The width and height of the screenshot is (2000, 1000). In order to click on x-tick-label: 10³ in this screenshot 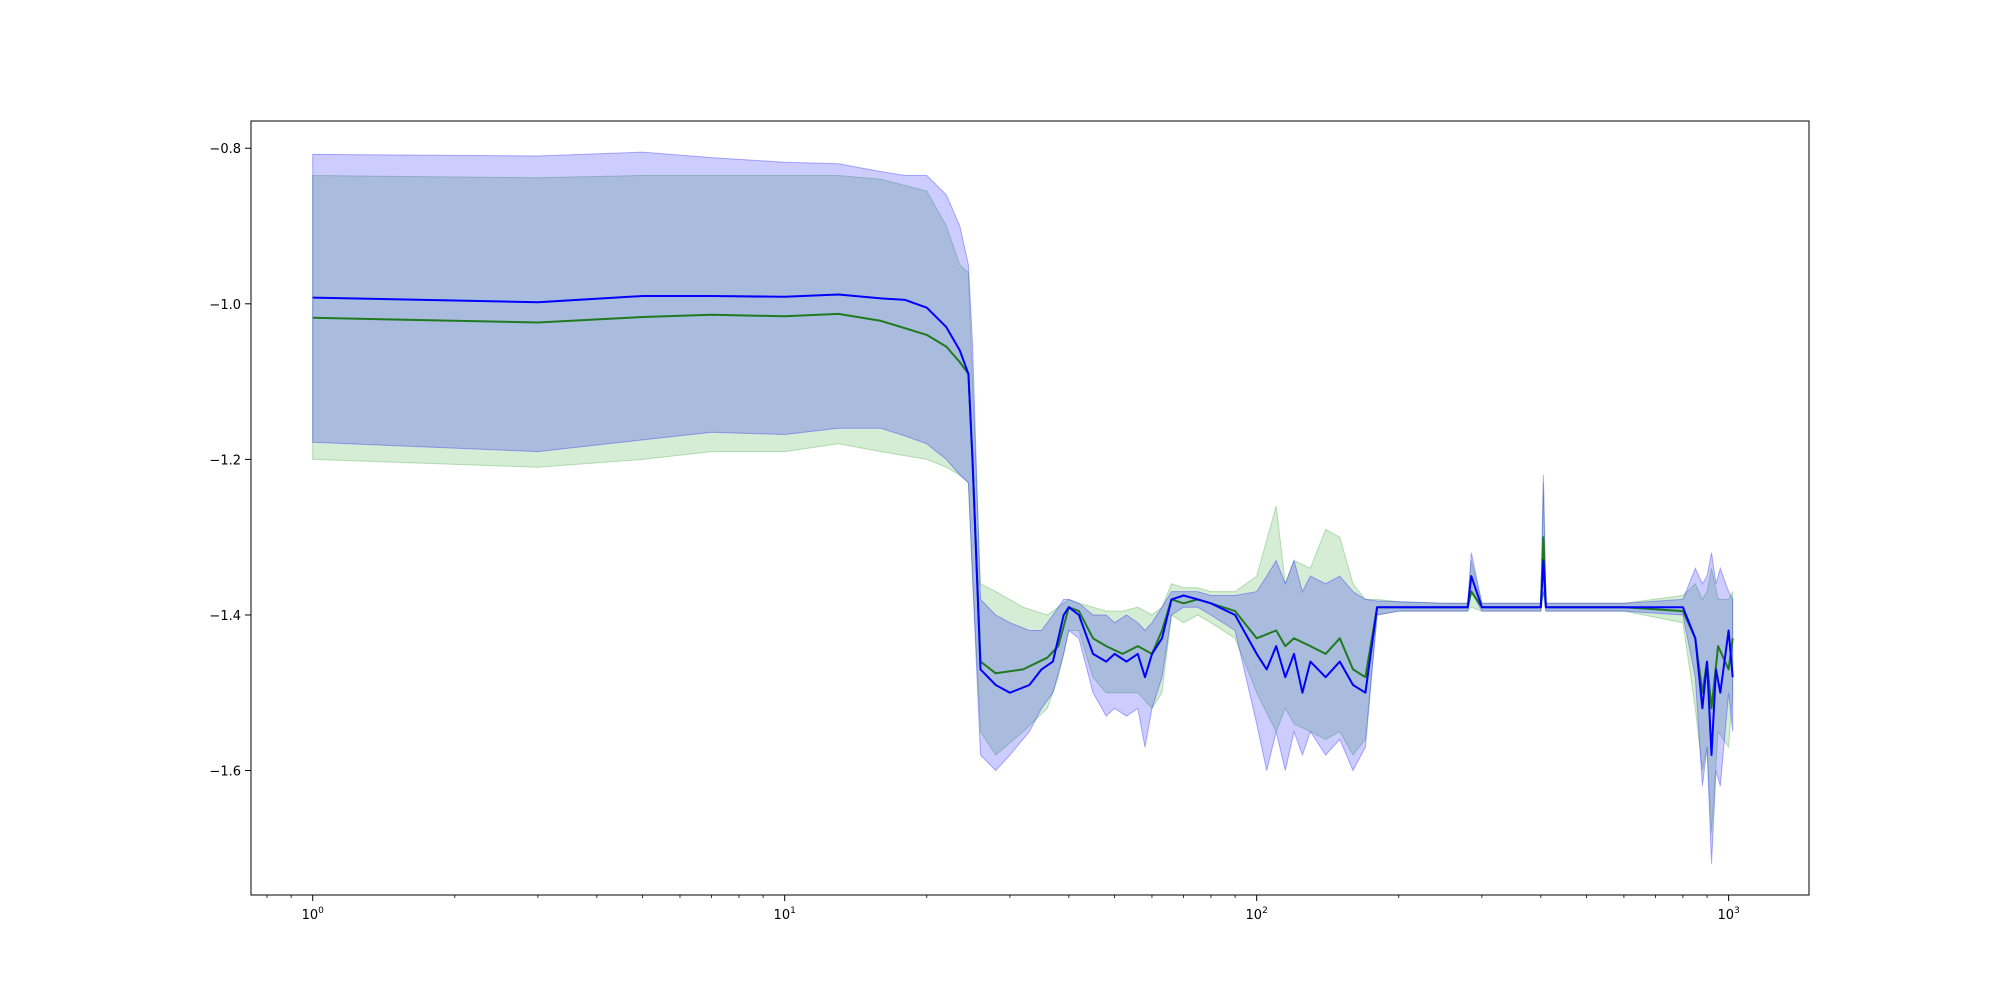, I will do `click(1729, 914)`.